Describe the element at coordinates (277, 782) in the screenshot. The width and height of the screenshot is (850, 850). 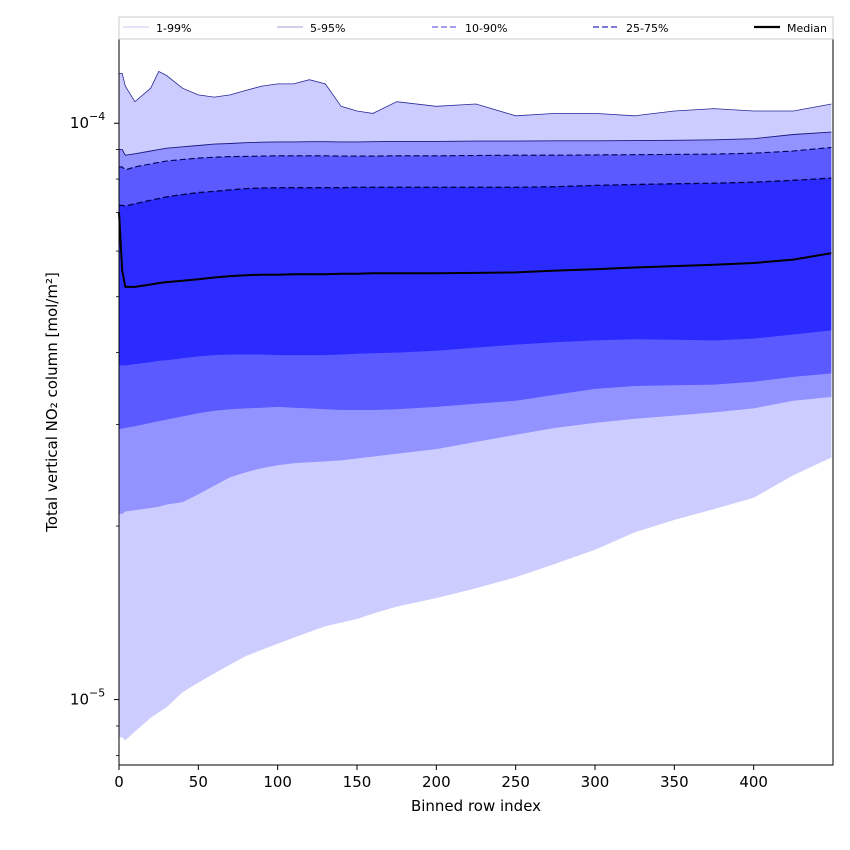
I see `x-tick-label: 100` at that location.